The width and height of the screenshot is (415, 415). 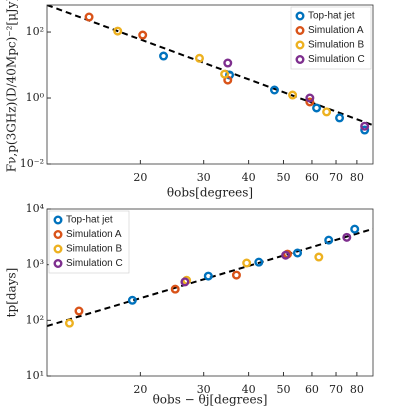 I want to click on y-tick-label: 10⁰, so click(x=35, y=97).